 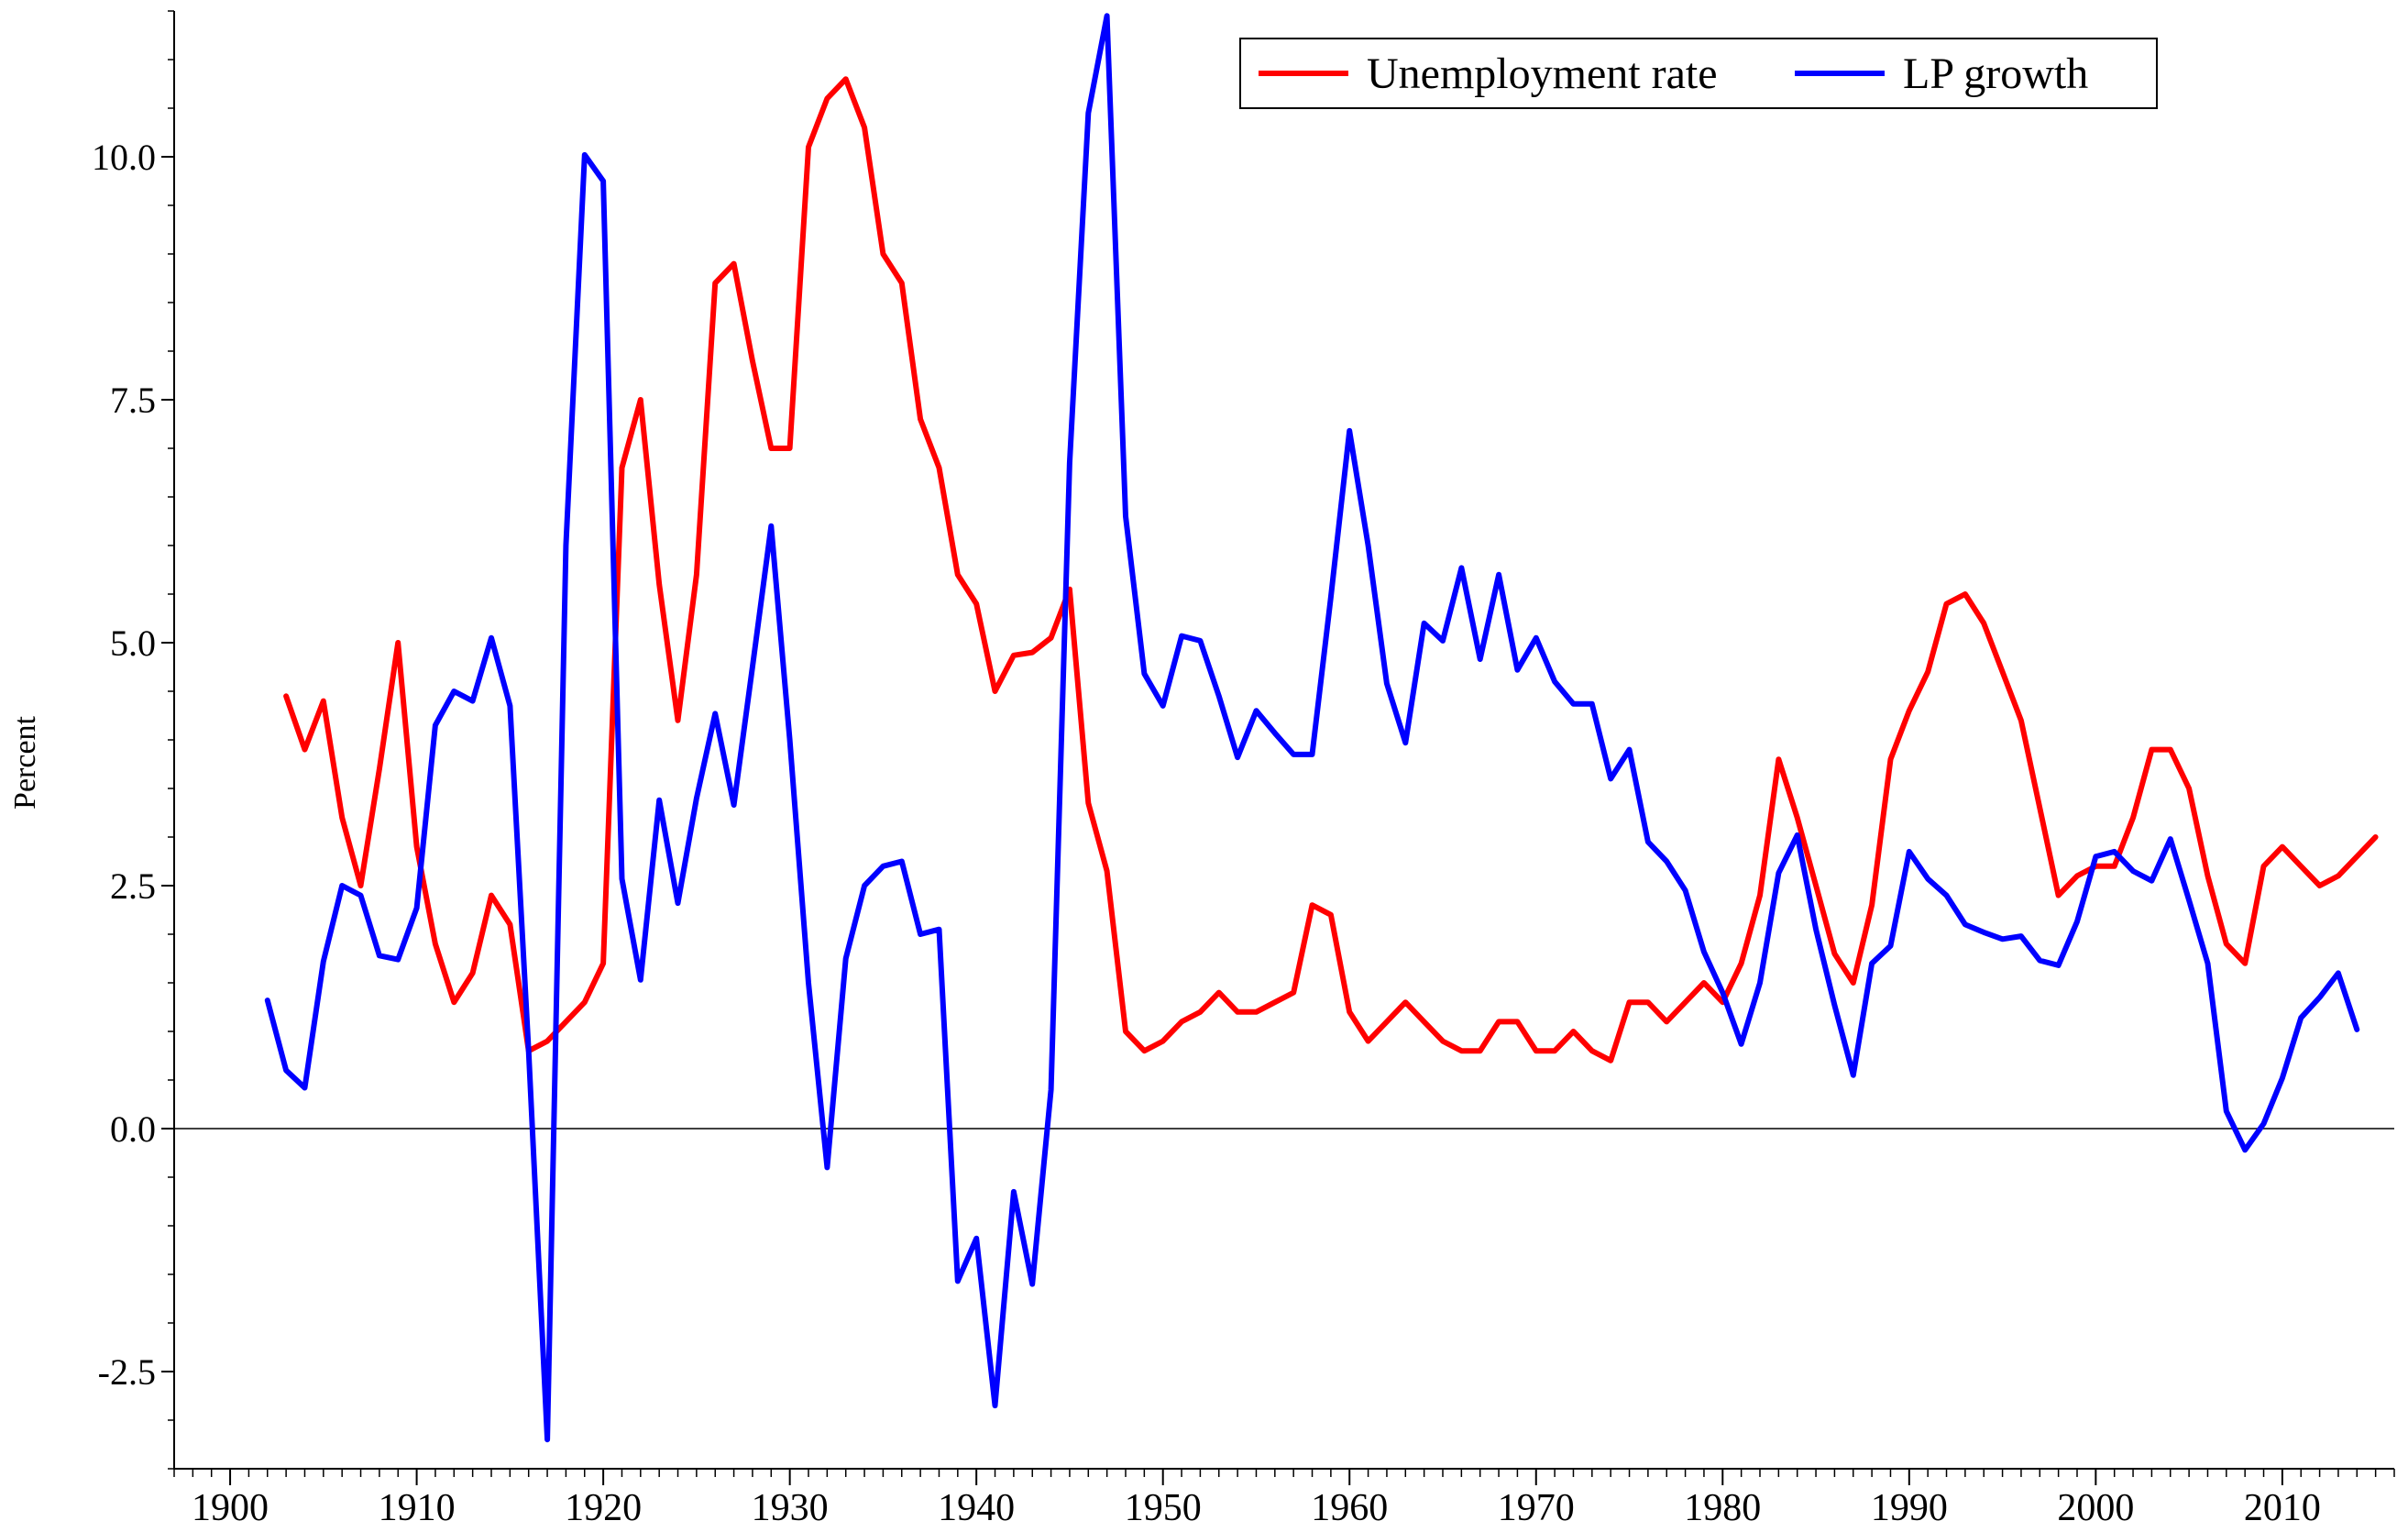 What do you see at coordinates (127, 1372) in the screenshot?
I see `y-tick-label: -2.5` at bounding box center [127, 1372].